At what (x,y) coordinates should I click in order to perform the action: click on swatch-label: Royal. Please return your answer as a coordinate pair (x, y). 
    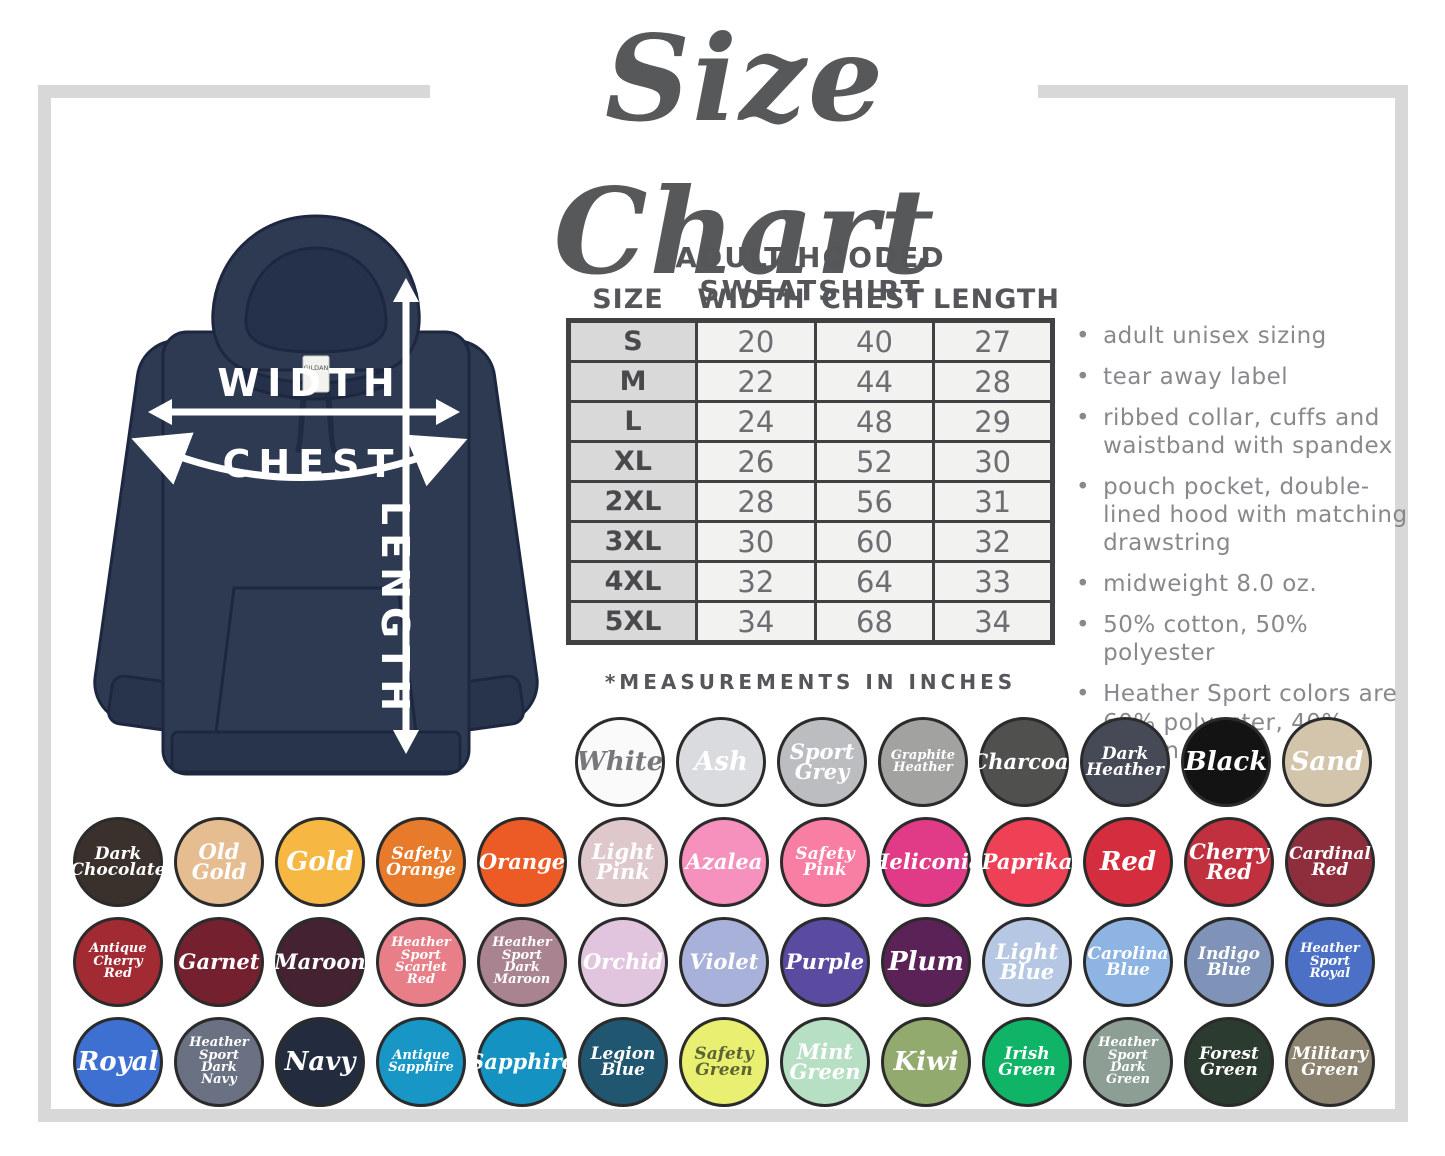
    Looking at the image, I should click on (118, 1061).